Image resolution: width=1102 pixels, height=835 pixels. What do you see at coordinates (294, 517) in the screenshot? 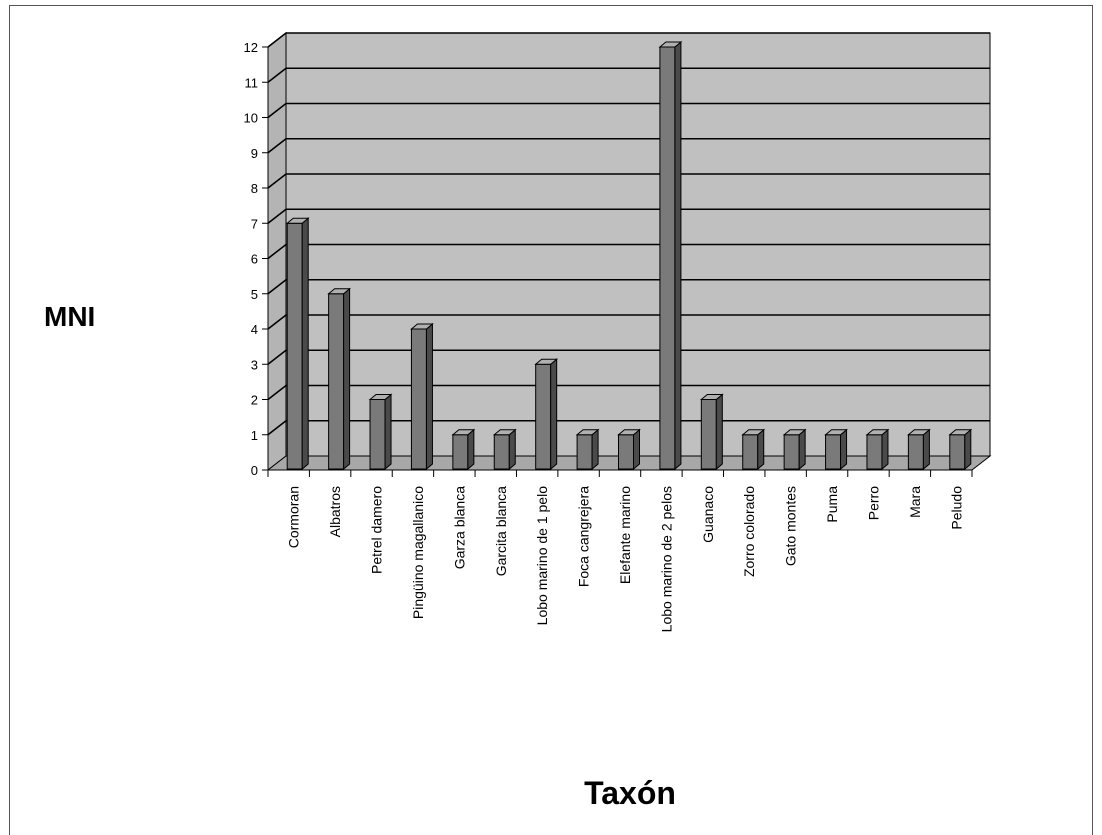
I see `x-tick-label: Cormoran` at bounding box center [294, 517].